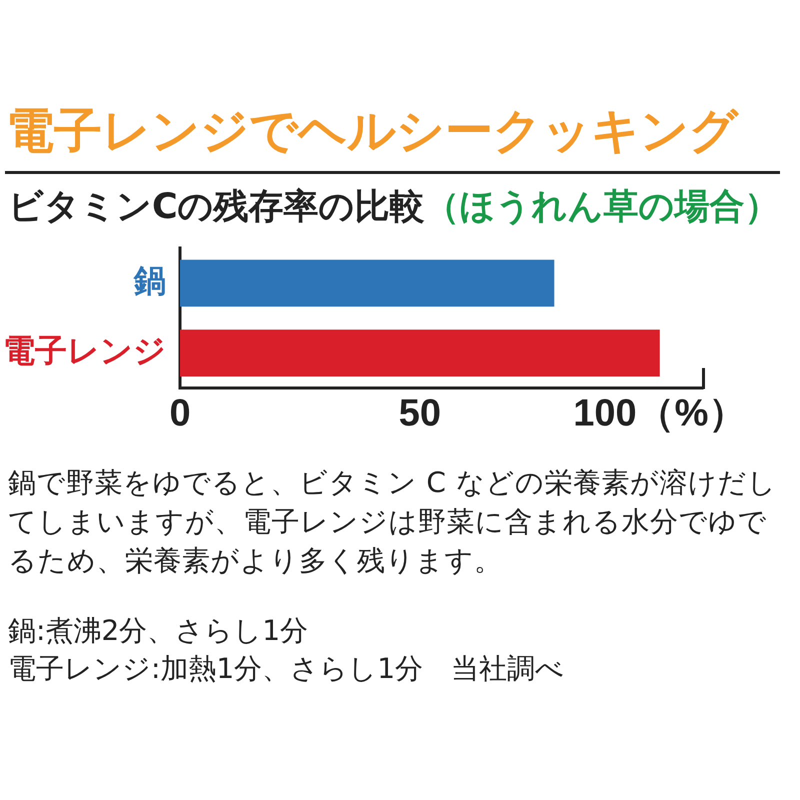  What do you see at coordinates (659, 413) in the screenshot?
I see `x-tick-label: 100（%）` at bounding box center [659, 413].